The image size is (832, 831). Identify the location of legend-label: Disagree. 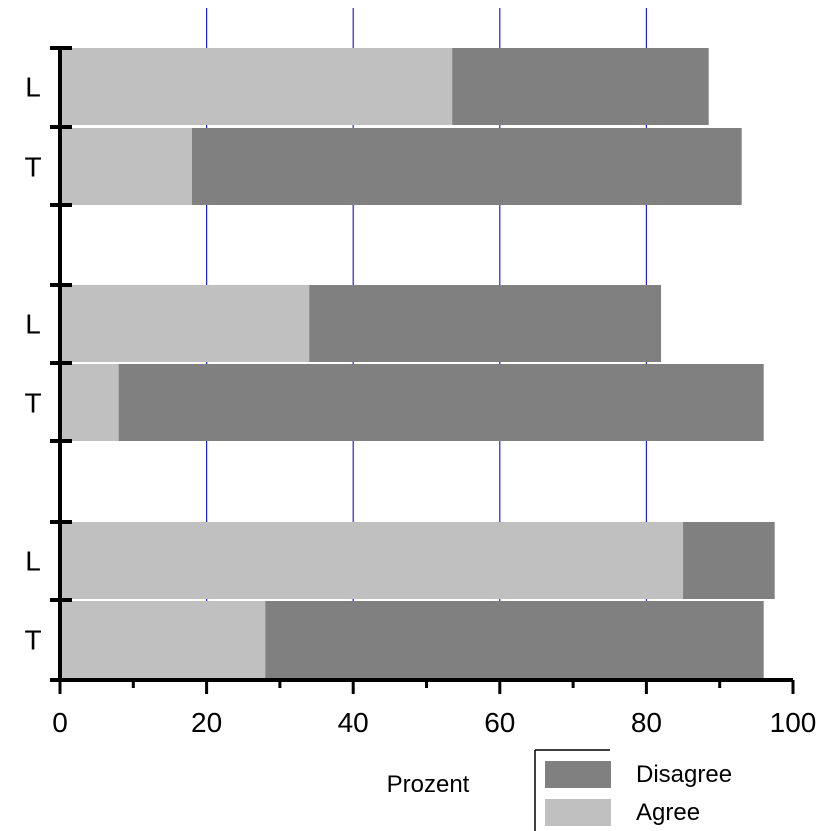
(684, 774).